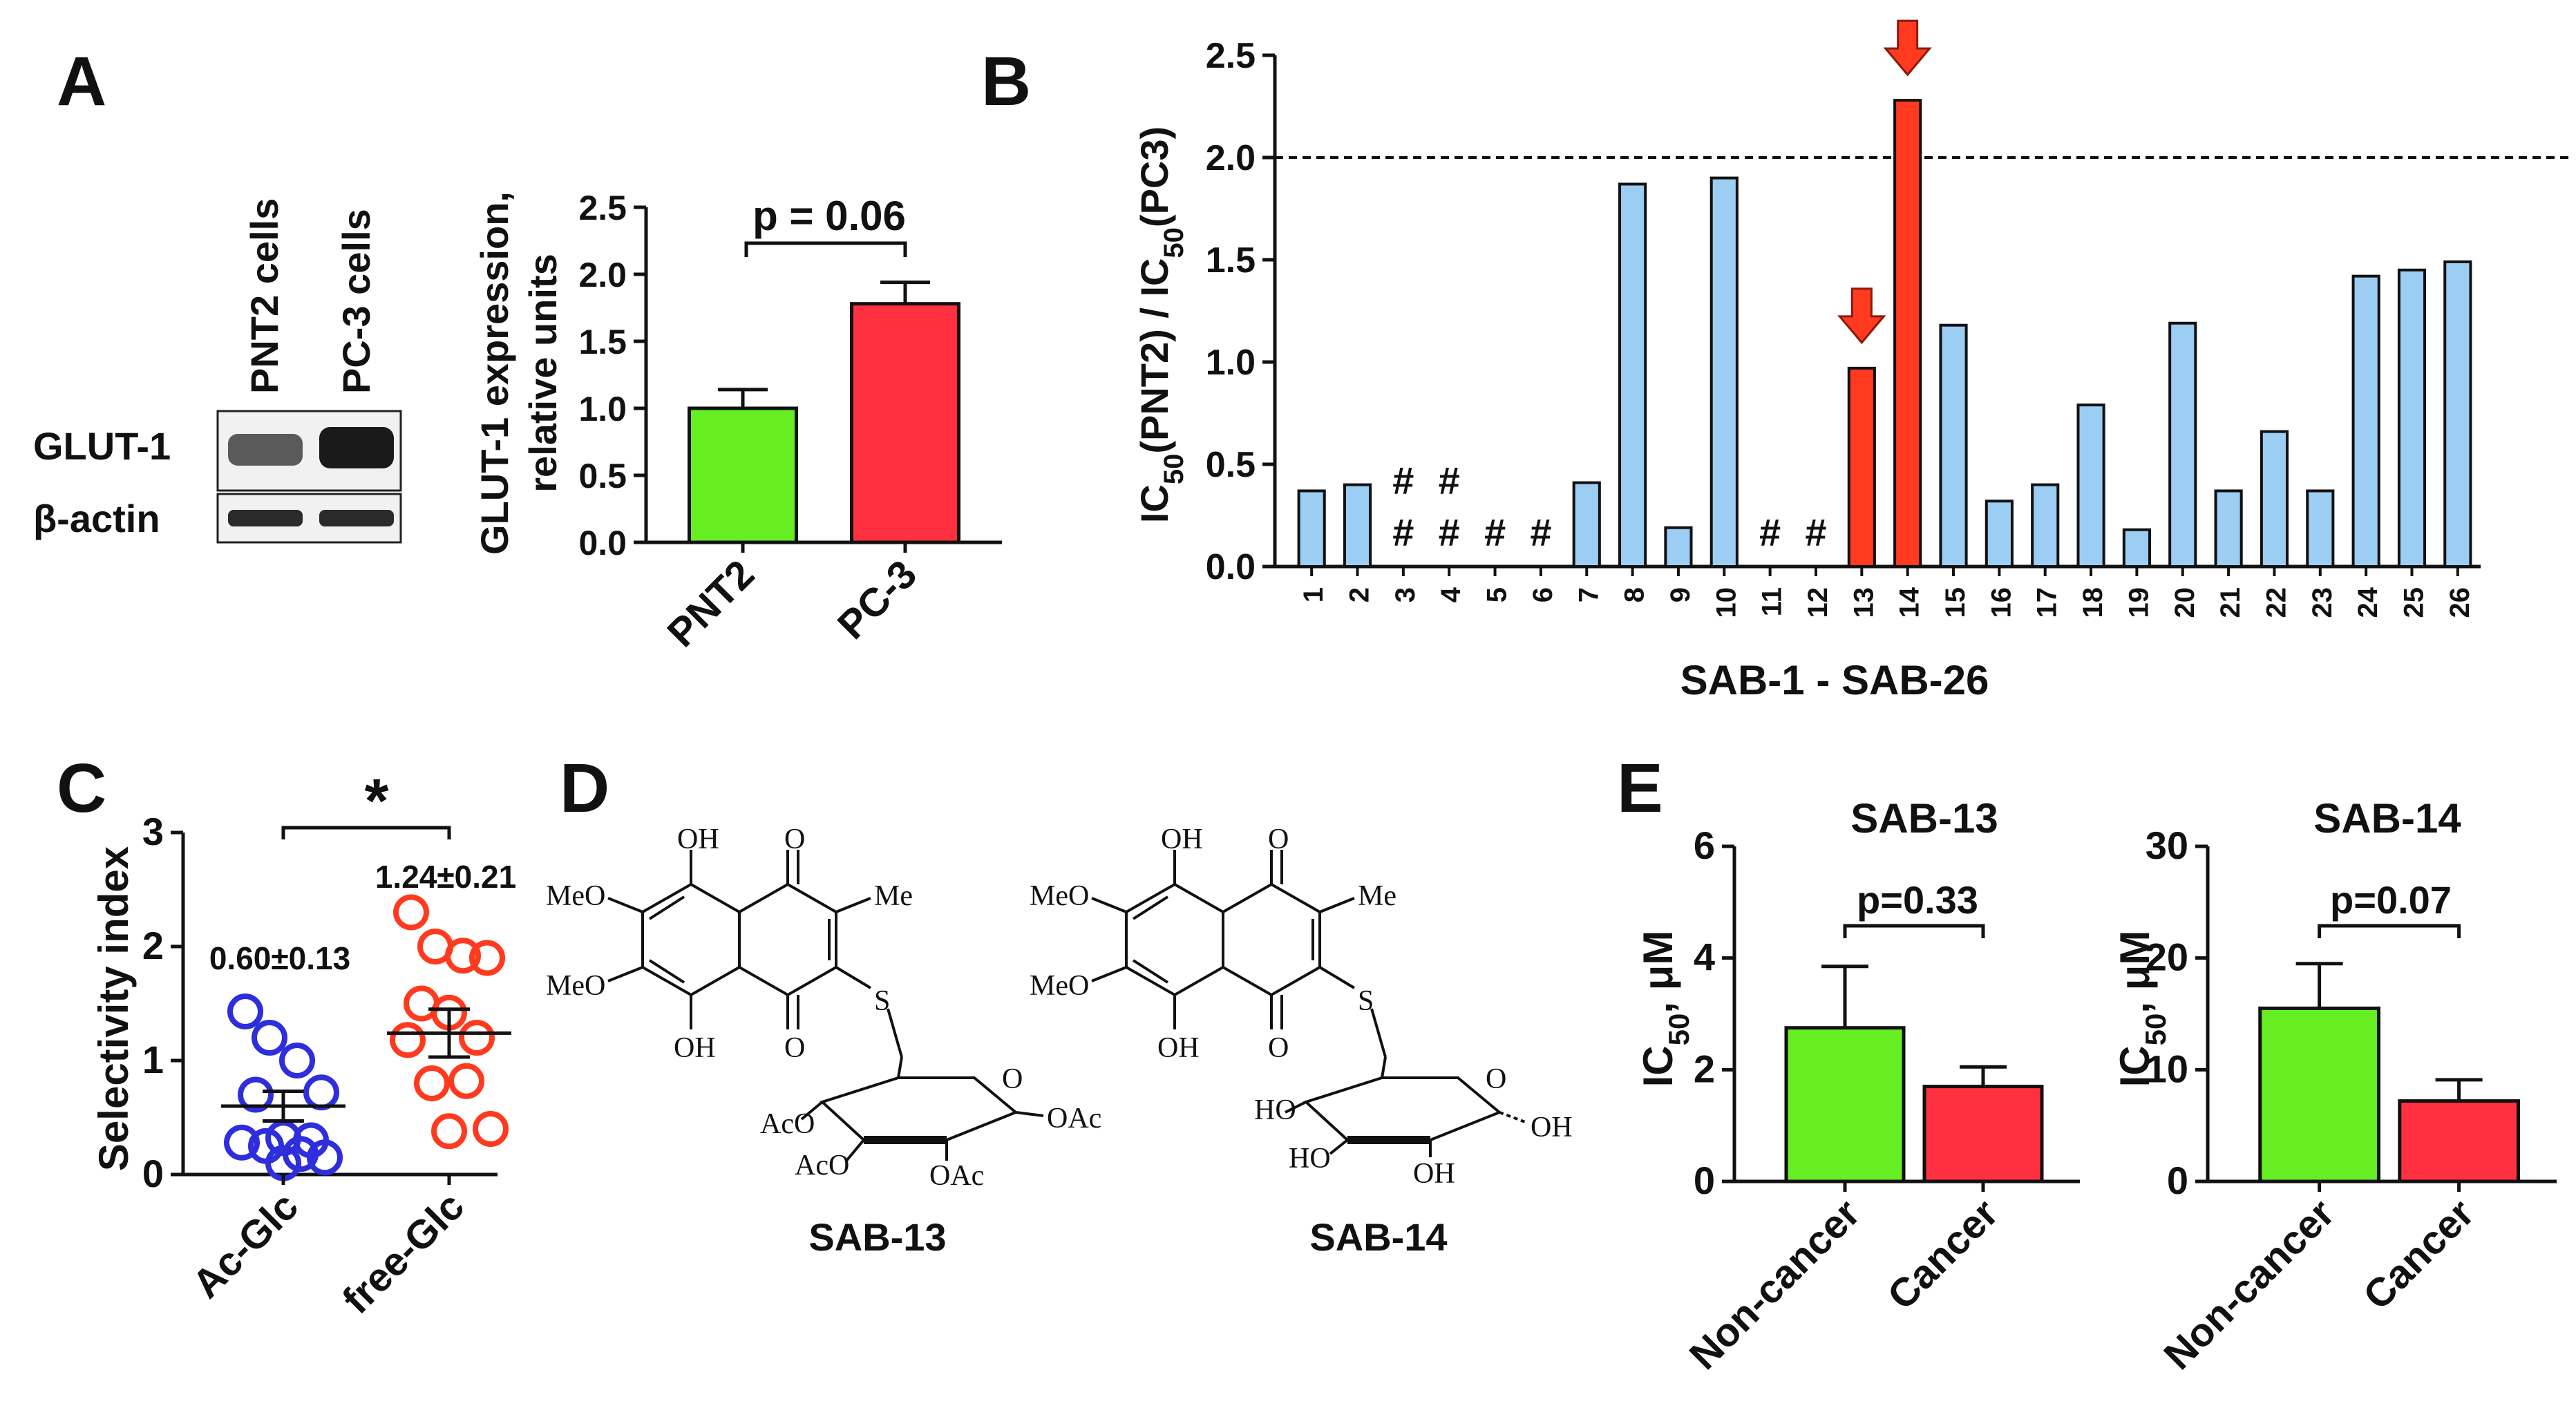 The image size is (2576, 1426). I want to click on chart-b-xlabel-8: 8, so click(1635, 594).